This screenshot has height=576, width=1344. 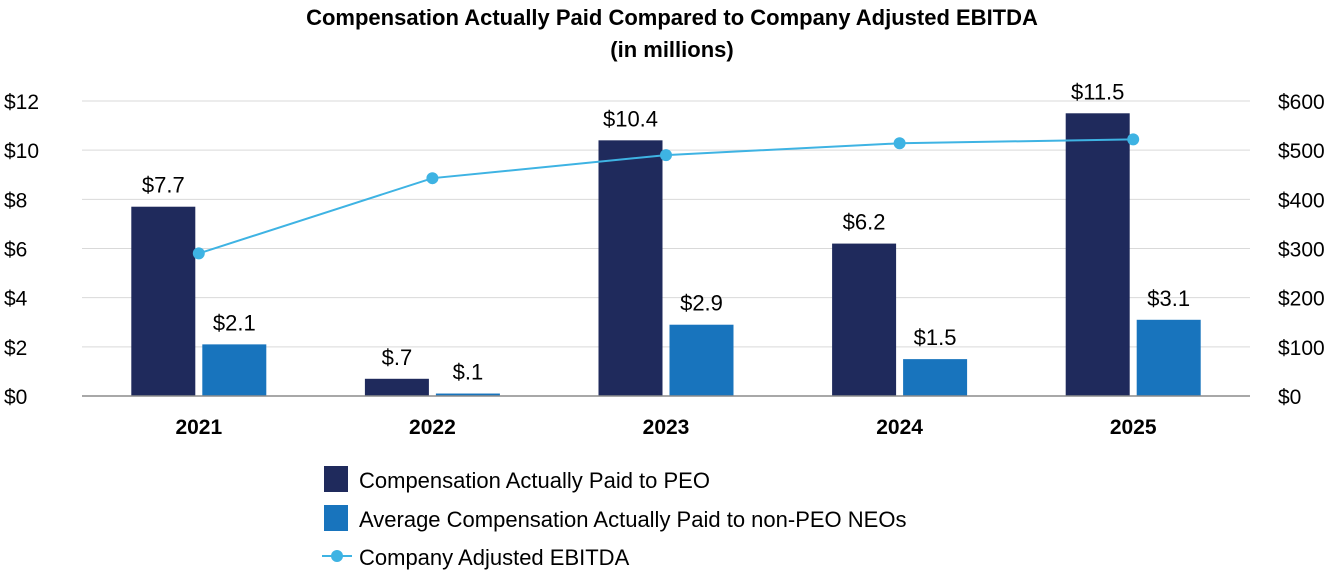 I want to click on right-tick-label: $500, so click(x=1301, y=151).